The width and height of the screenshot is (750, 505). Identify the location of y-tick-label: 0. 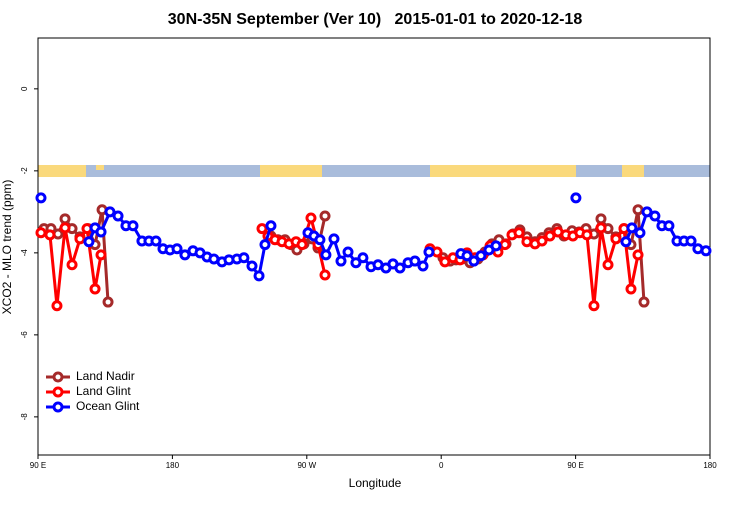
(24, 88).